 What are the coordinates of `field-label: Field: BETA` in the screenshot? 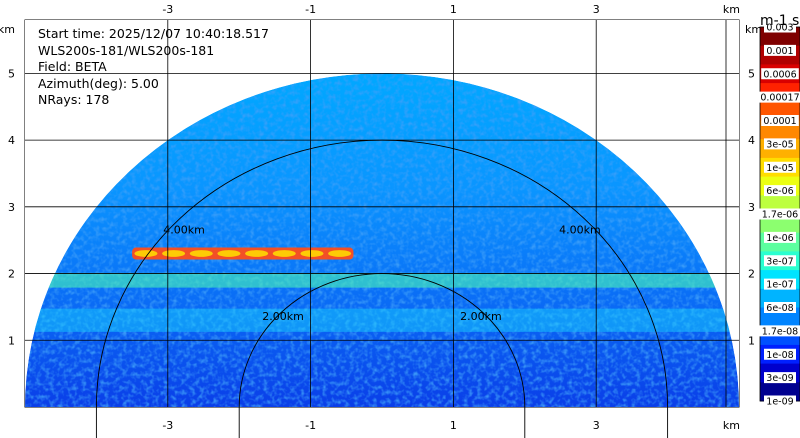 It's located at (72, 66).